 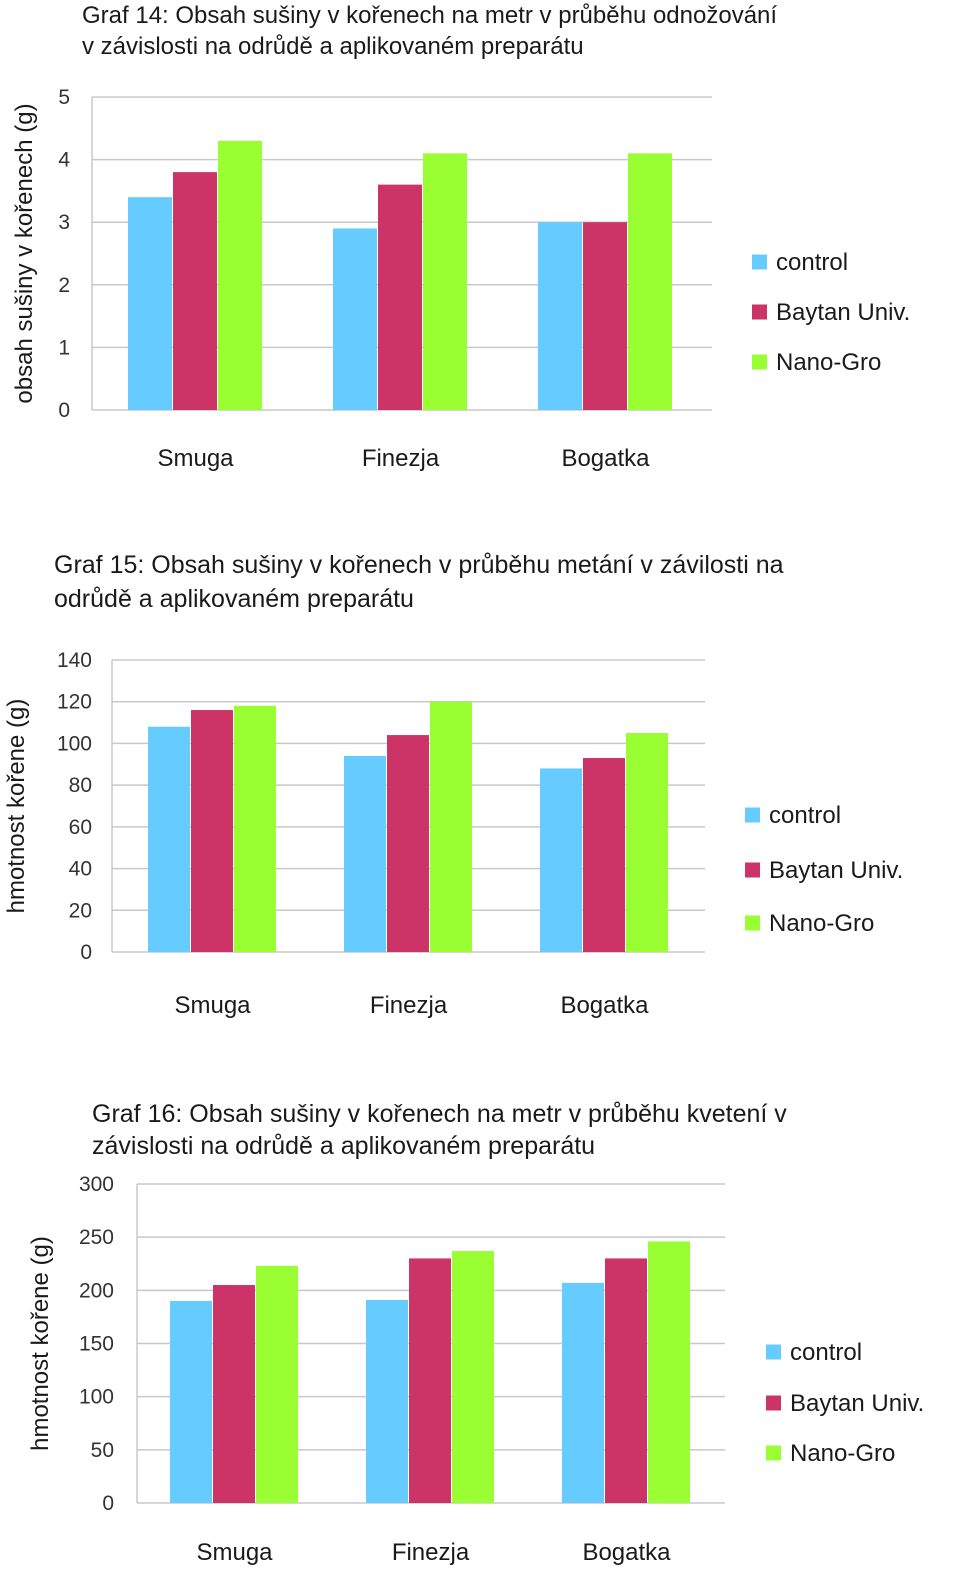 What do you see at coordinates (80, 869) in the screenshot?
I see `y-tick-label: 40` at bounding box center [80, 869].